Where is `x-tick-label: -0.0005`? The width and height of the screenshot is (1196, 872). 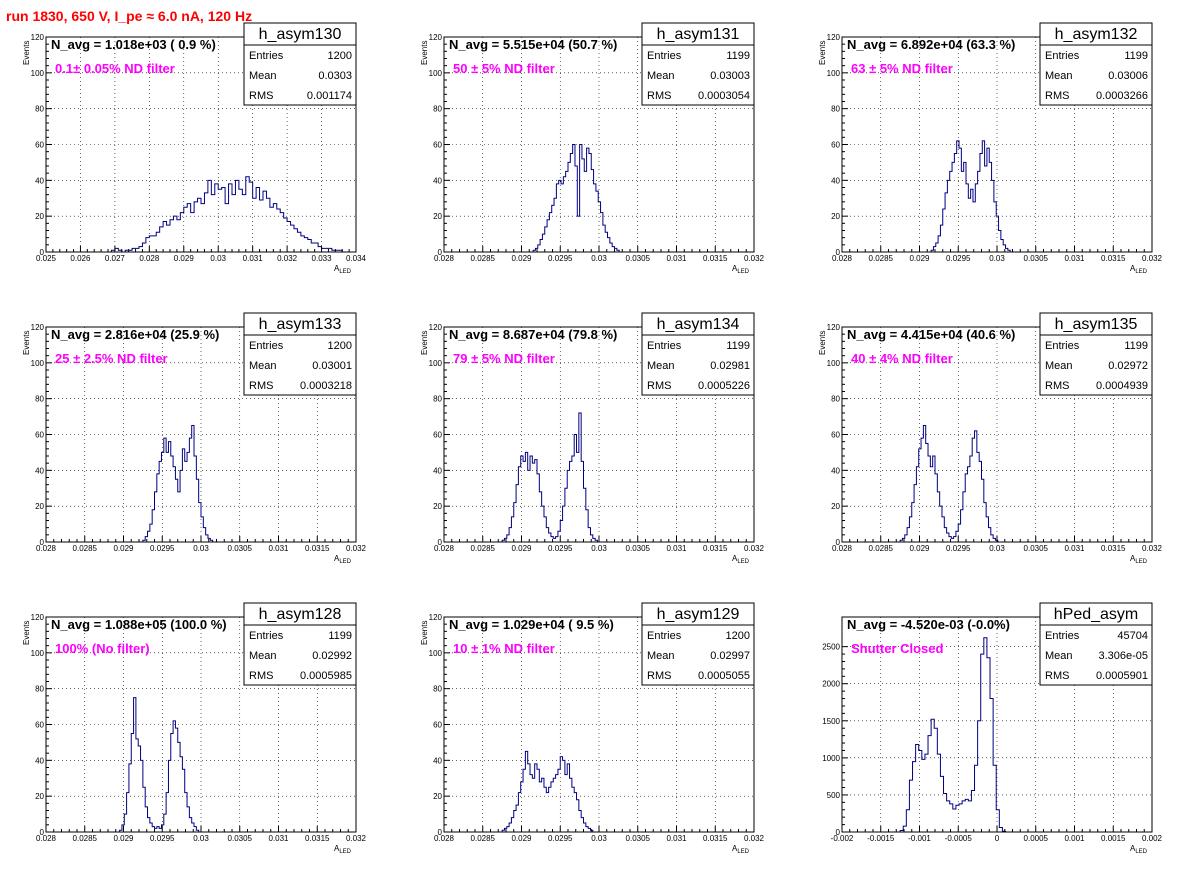 x-tick-label: -0.0005 is located at coordinates (959, 838).